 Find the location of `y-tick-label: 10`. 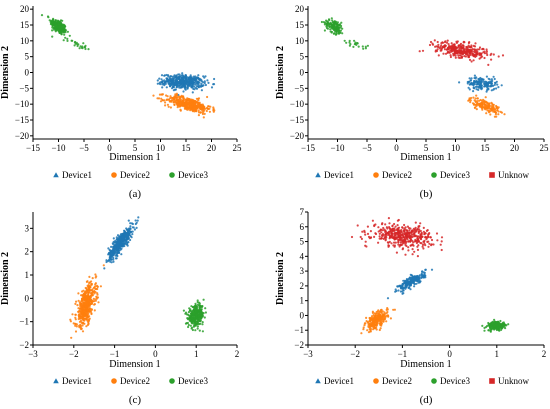

y-tick-label: 10 is located at coordinates (300, 41).